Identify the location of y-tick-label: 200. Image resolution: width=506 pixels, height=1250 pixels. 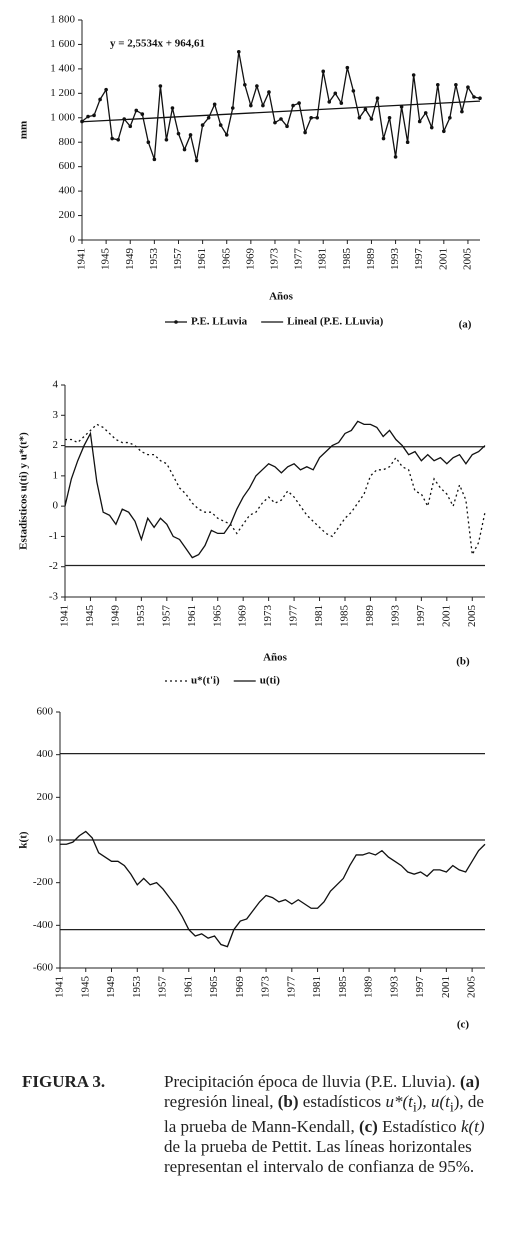
(67, 215).